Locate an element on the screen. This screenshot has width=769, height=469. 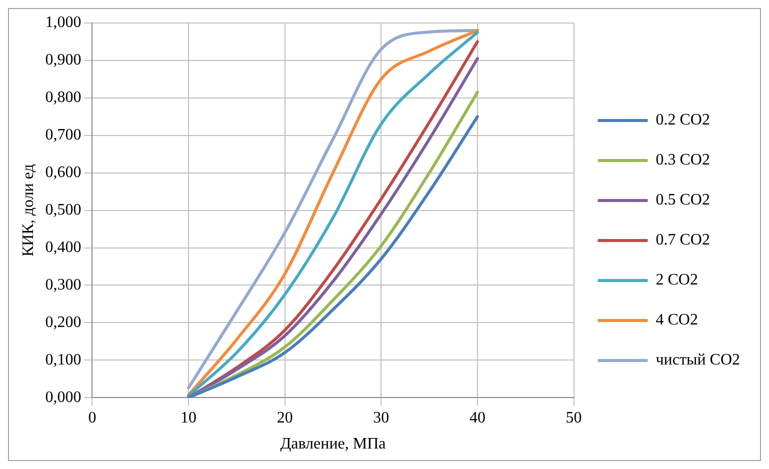
x-tick-label: 30 is located at coordinates (381, 417).